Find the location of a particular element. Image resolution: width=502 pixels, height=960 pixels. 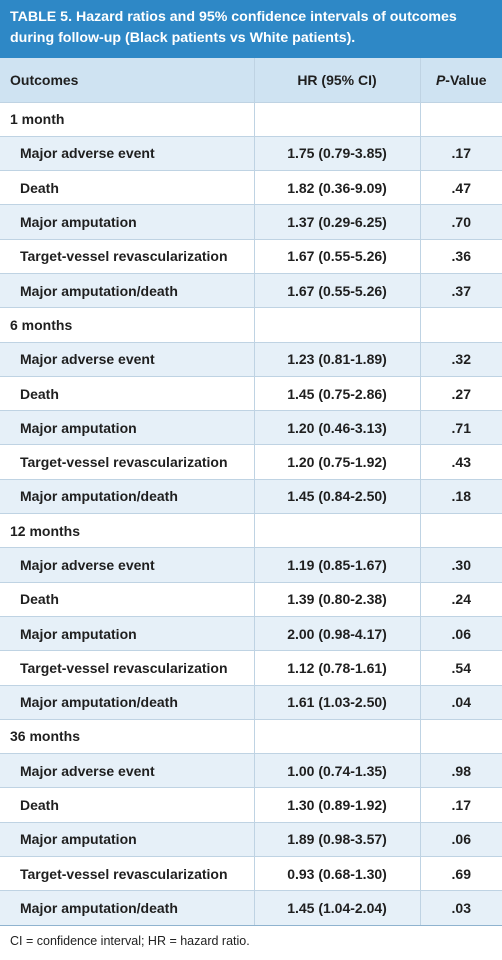

table-group-row: 6 months is located at coordinates (251, 325).